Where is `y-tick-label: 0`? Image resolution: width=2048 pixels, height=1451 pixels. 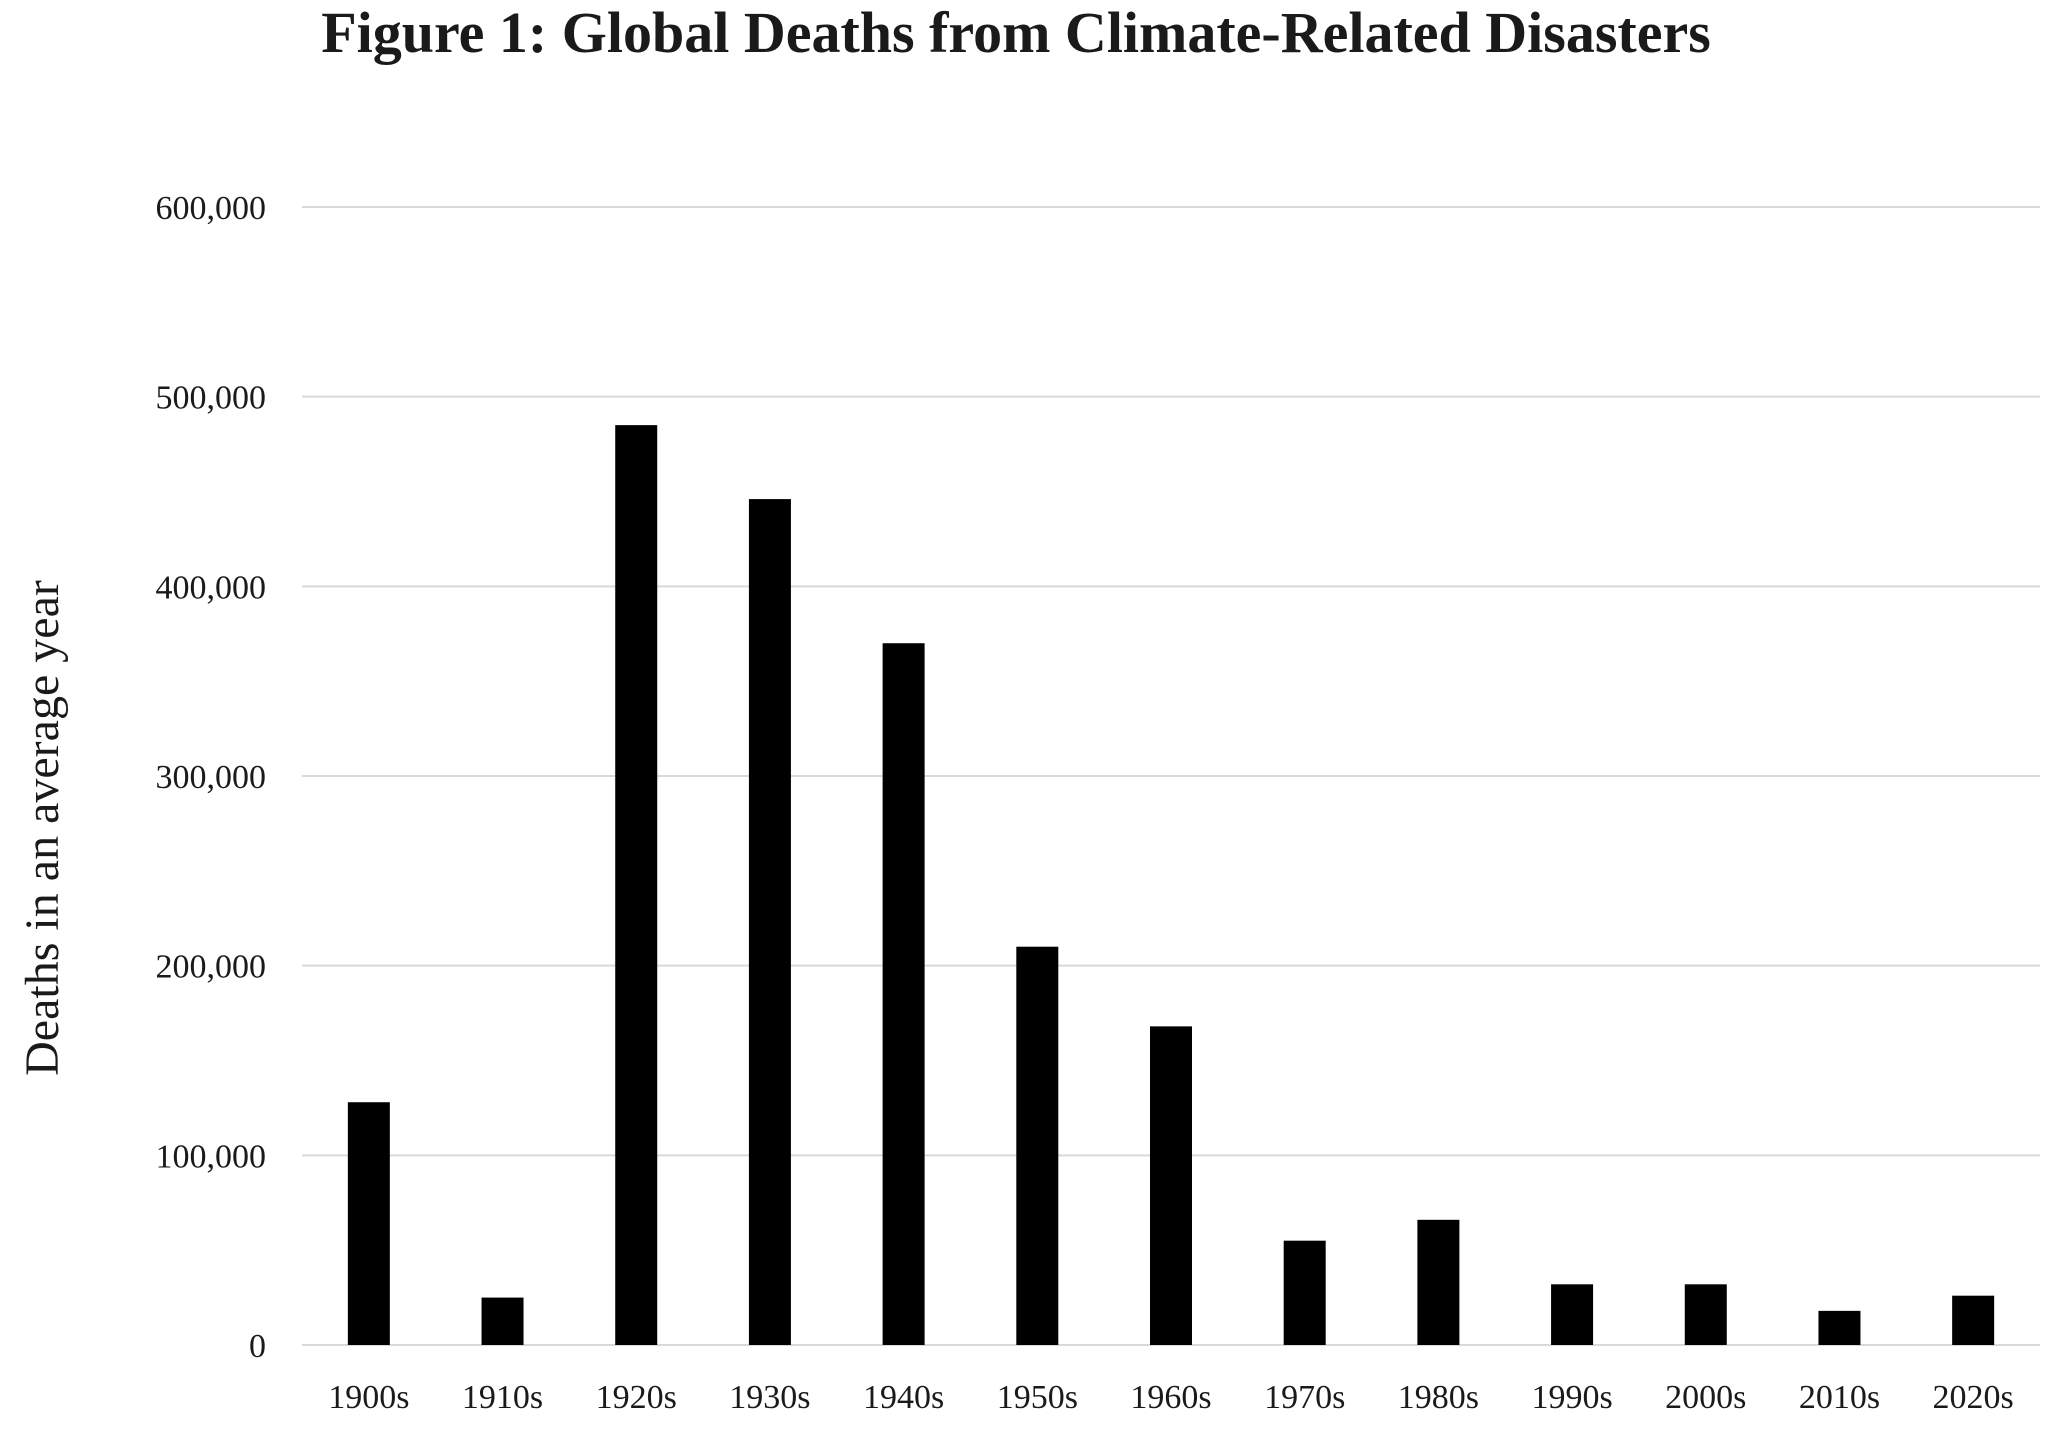 y-tick-label: 0 is located at coordinates (257, 1346).